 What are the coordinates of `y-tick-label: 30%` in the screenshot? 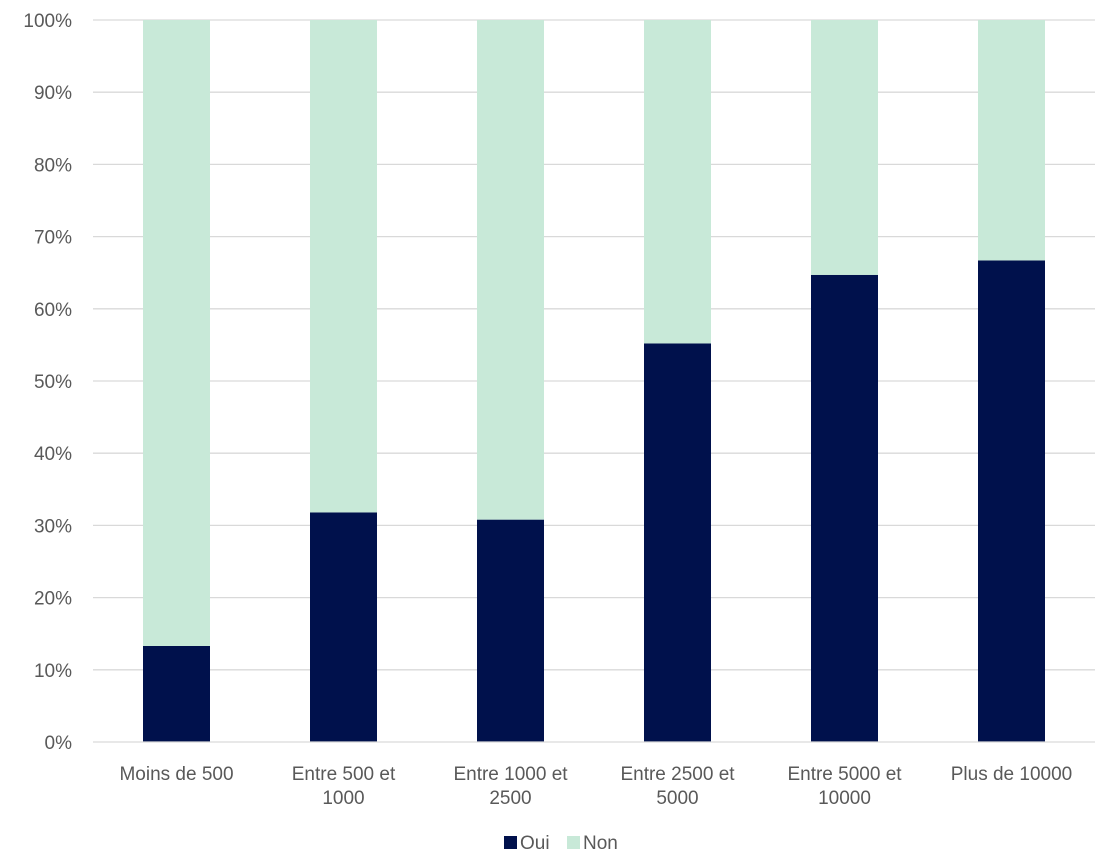 It's located at (53, 526).